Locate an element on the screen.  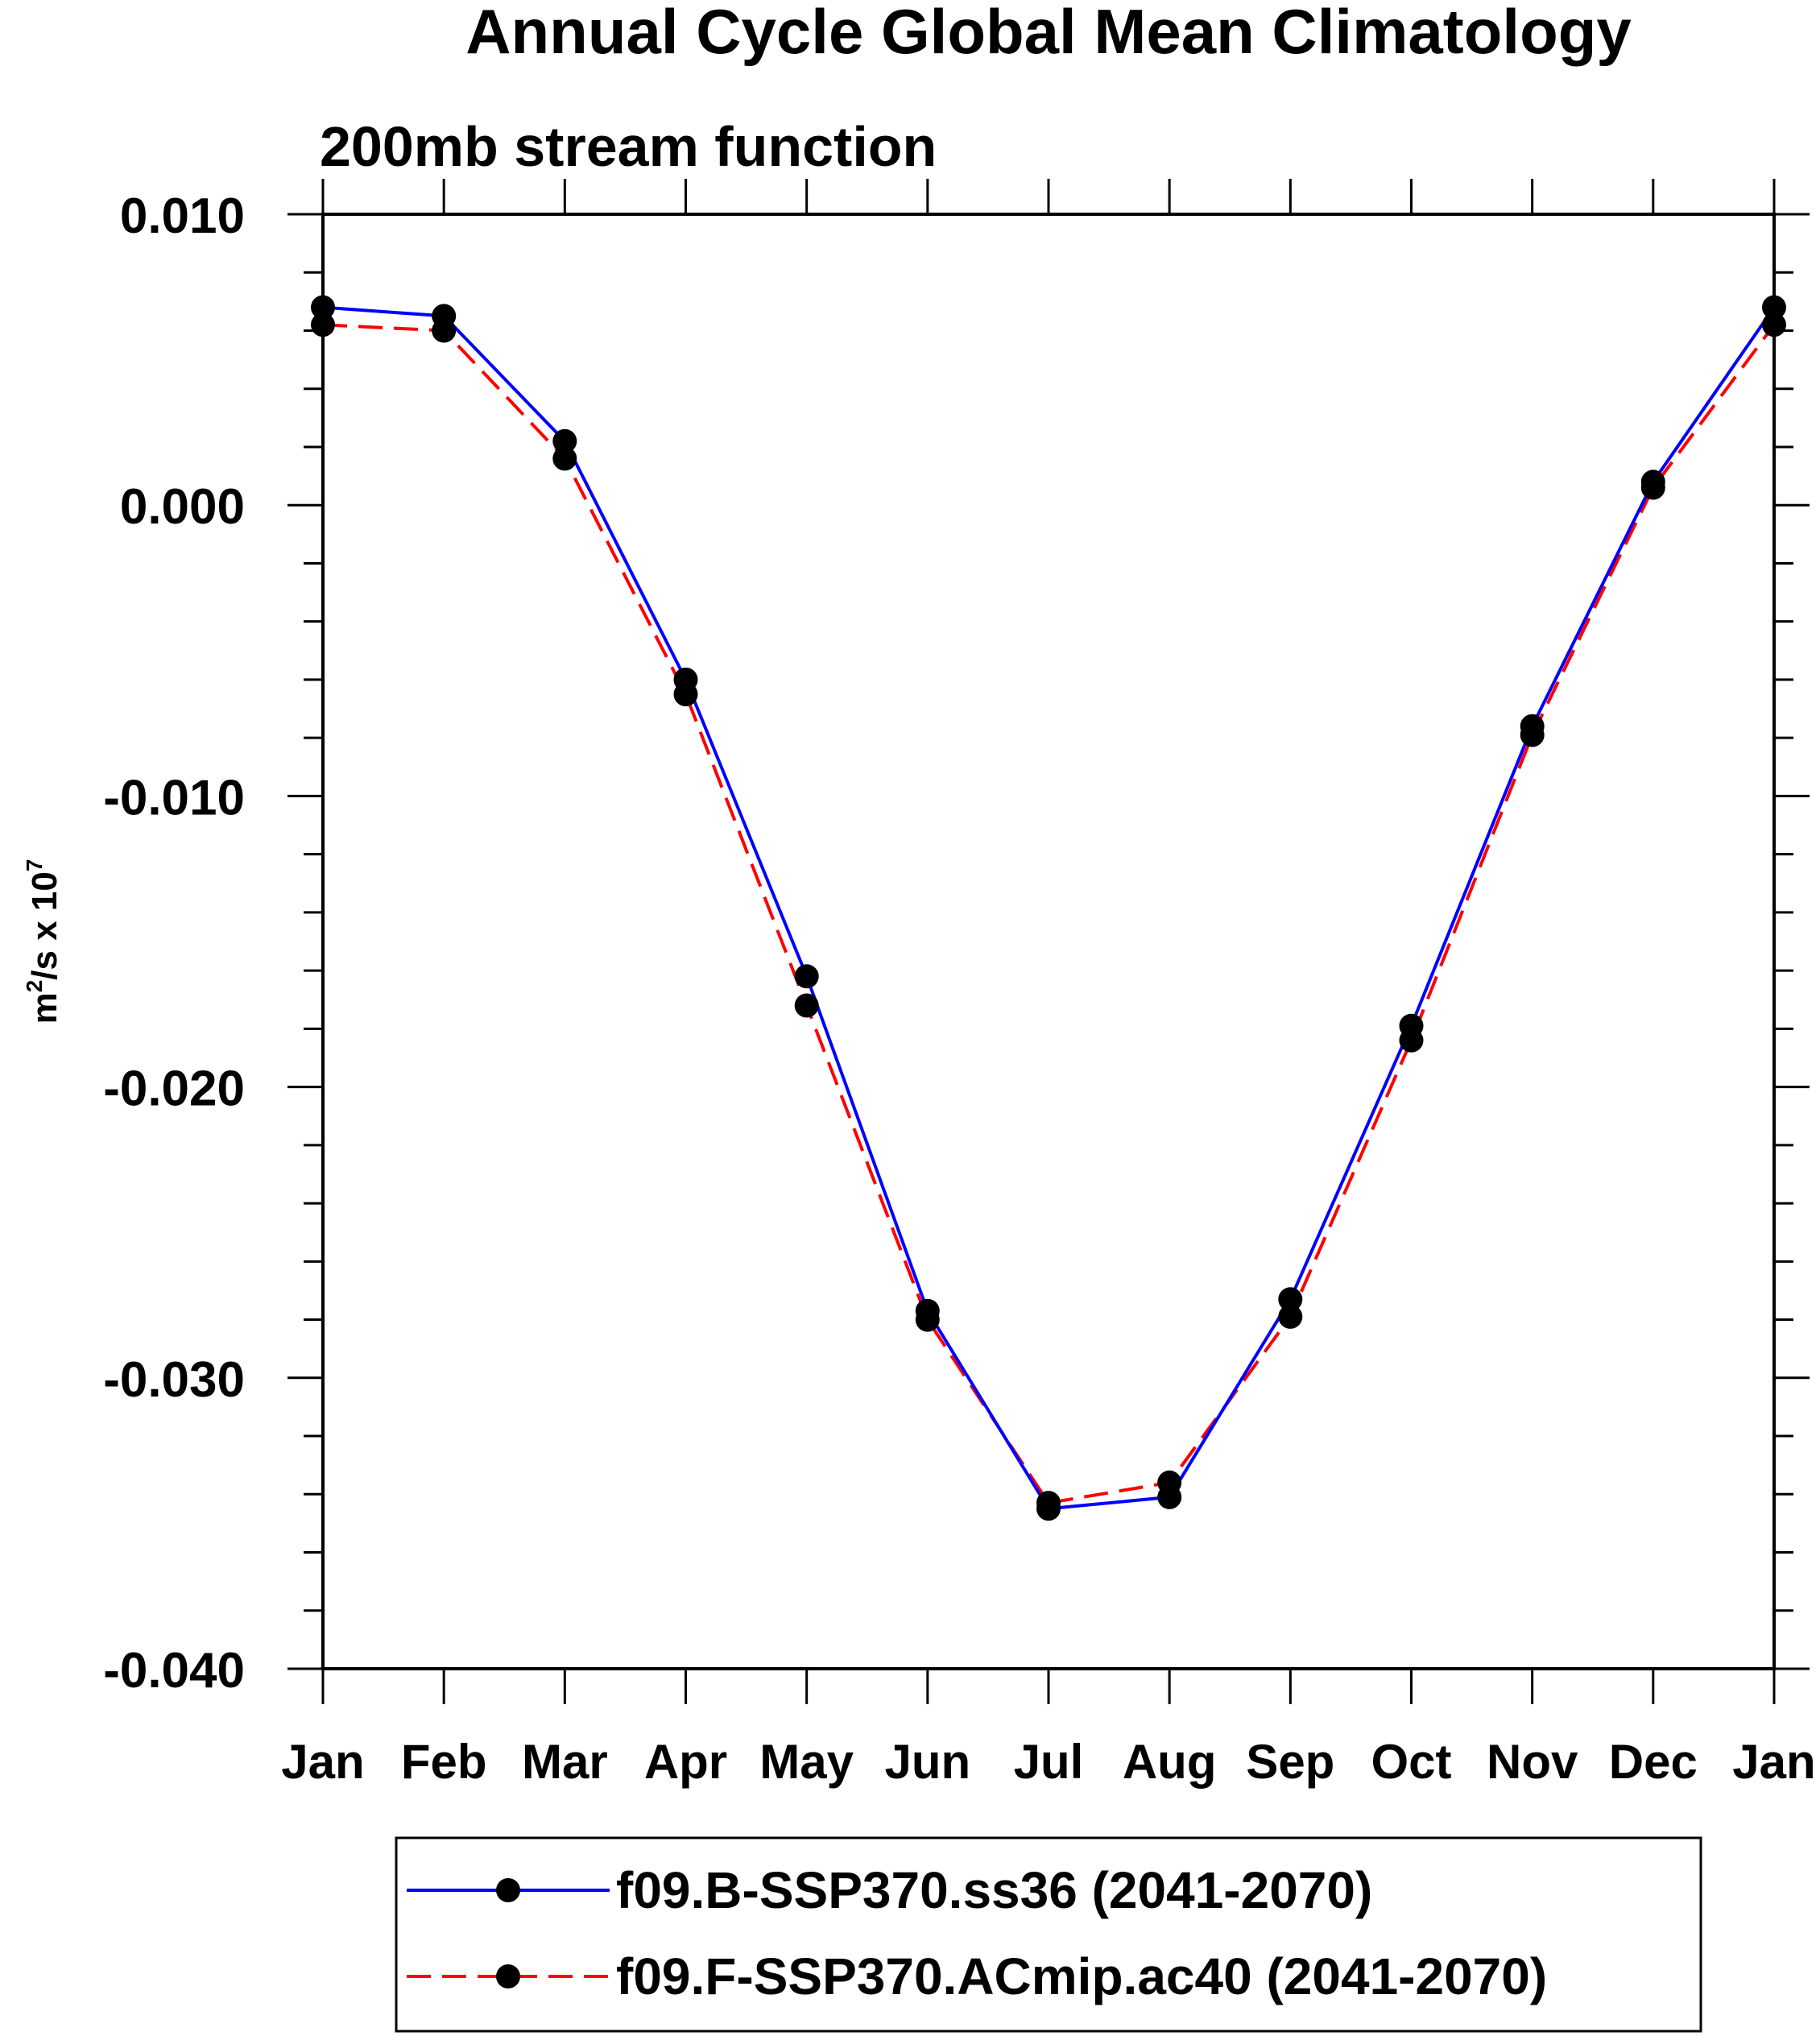
x-tick-label: Dec is located at coordinates (1653, 1762).